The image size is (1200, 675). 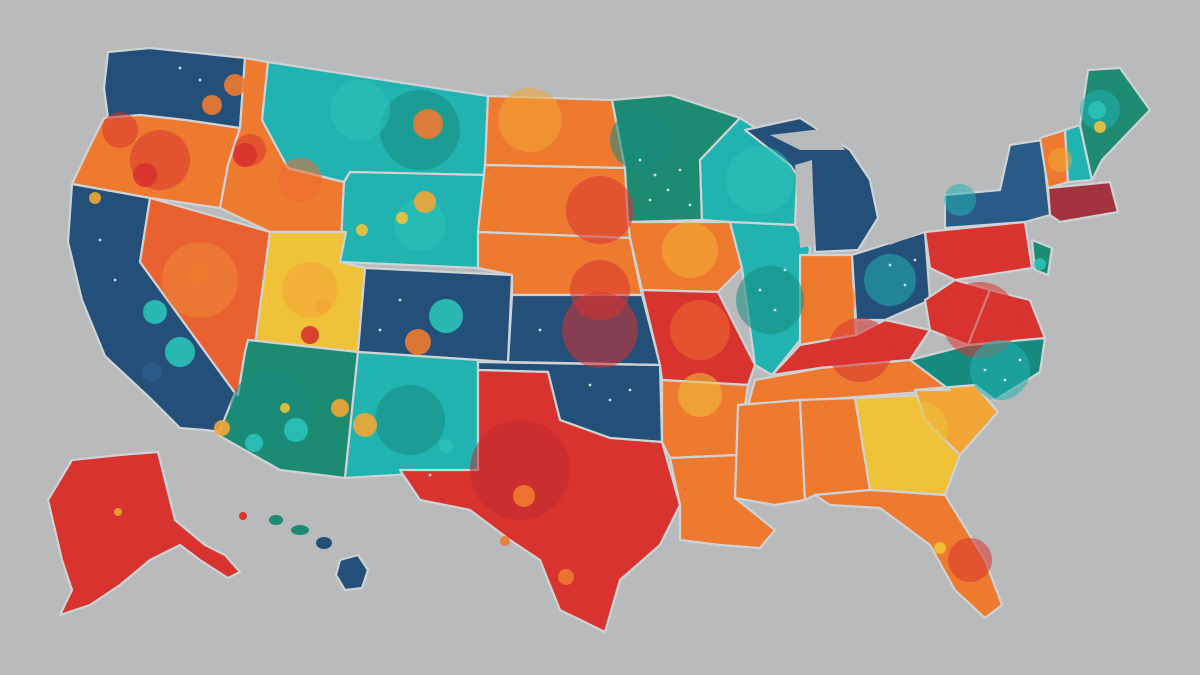 What do you see at coordinates (770, 452) in the screenshot?
I see `state-mississippi` at bounding box center [770, 452].